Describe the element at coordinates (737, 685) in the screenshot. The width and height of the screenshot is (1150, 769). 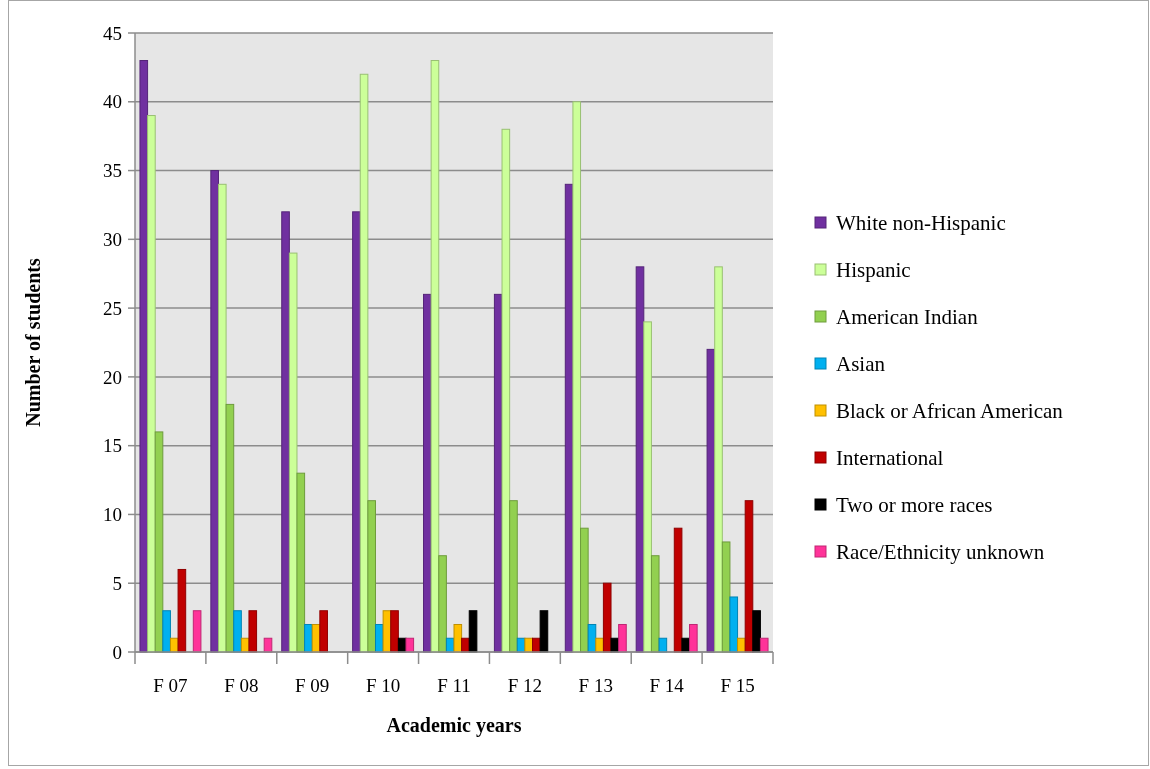
I see `x-tick-label: F 15` at that location.